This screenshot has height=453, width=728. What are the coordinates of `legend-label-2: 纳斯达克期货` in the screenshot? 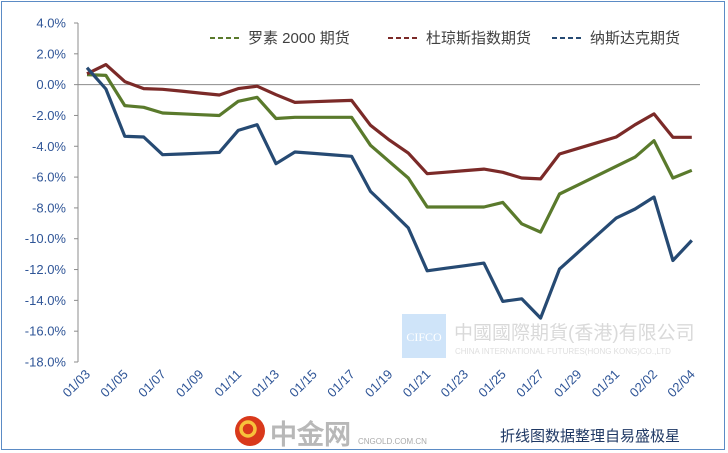 It's located at (635, 38).